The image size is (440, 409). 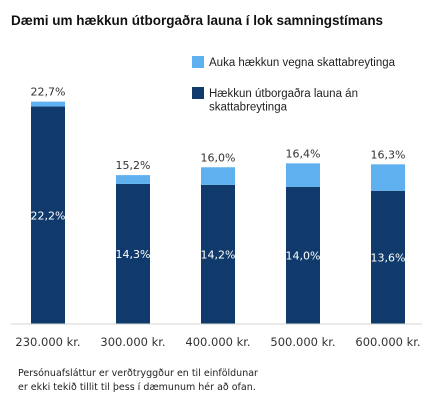 I want to click on data-label-total: 15,2%, so click(x=133, y=165).